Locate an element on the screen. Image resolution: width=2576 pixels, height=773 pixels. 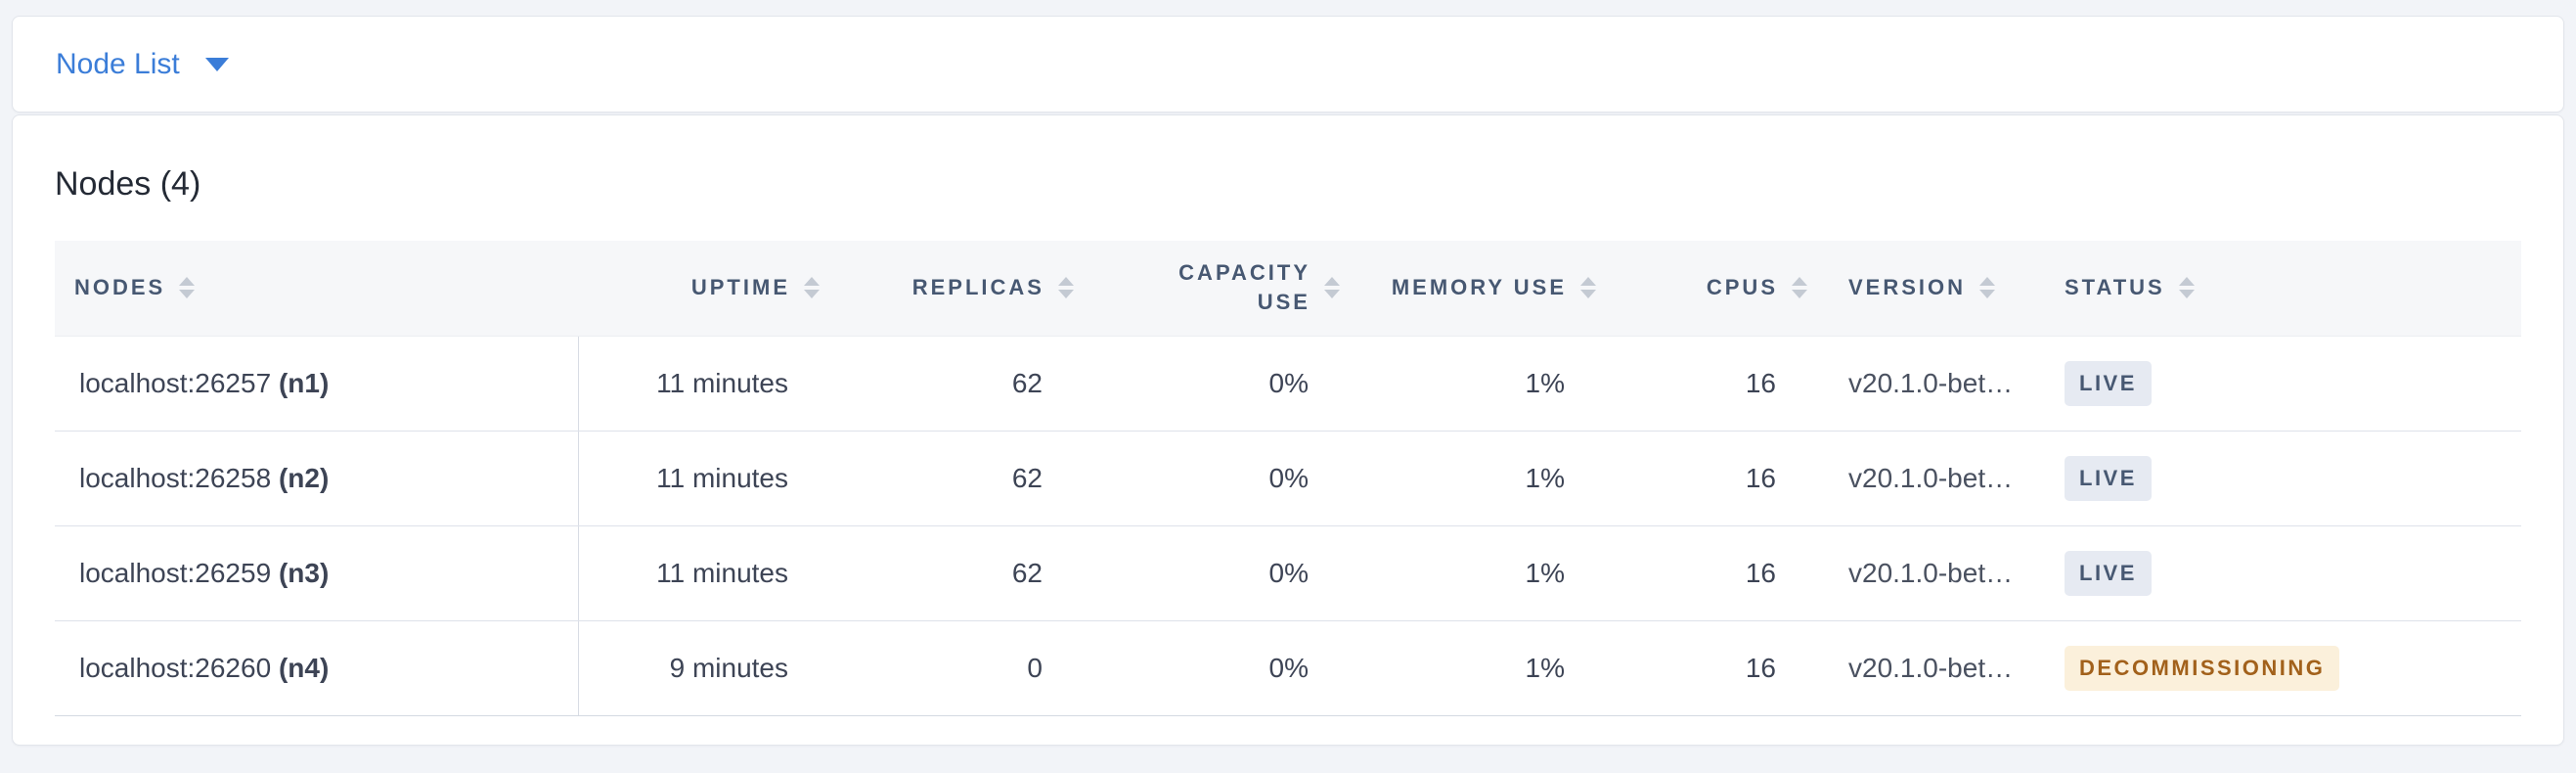
column-label: Capacity Use is located at coordinates (1244, 287).